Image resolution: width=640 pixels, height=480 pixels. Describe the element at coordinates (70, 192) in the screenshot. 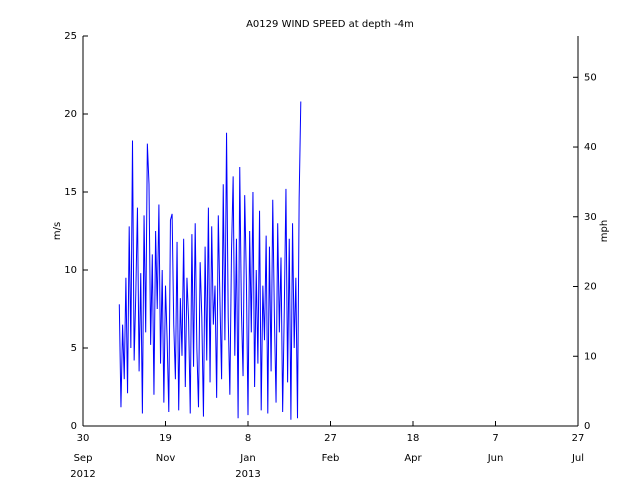

I see `y-tick-label: 15` at that location.